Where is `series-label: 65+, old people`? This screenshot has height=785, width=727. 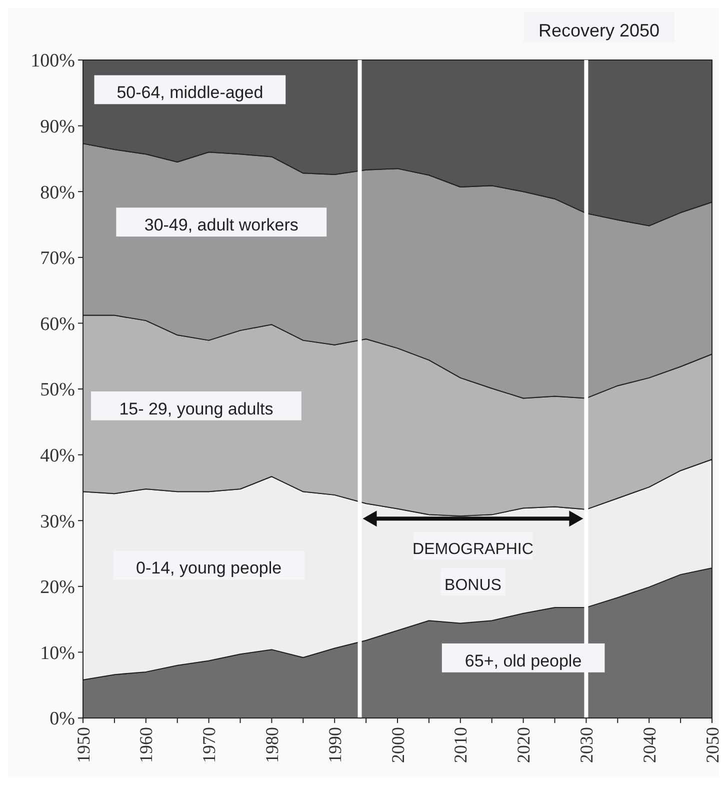 series-label: 65+, old people is located at coordinates (523, 660).